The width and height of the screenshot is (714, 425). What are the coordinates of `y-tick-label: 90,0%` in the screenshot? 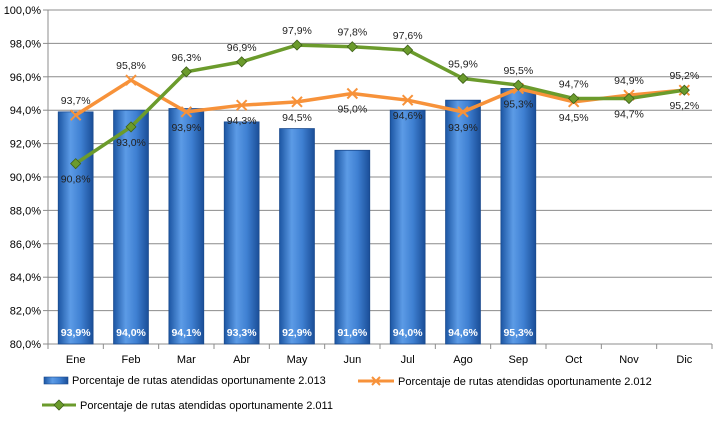 It's located at (25, 178).